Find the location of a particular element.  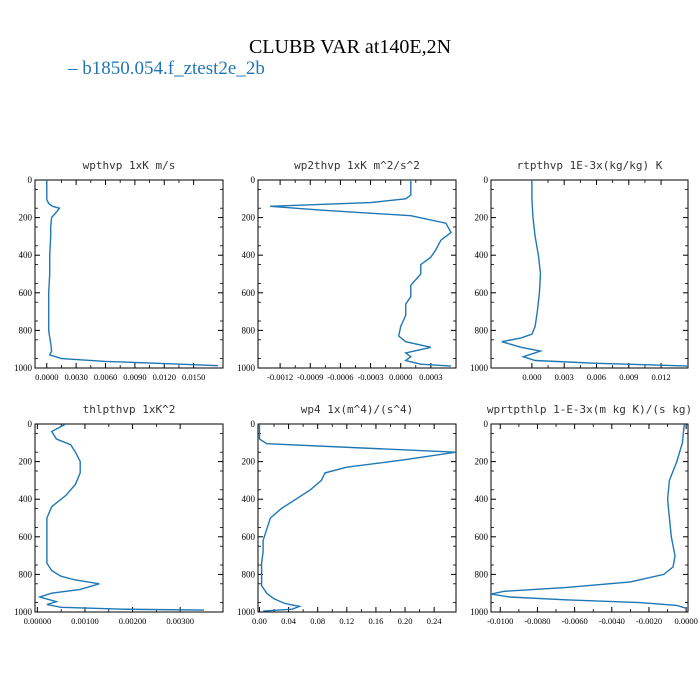

x-tick-label: 0.08 is located at coordinates (317, 621).